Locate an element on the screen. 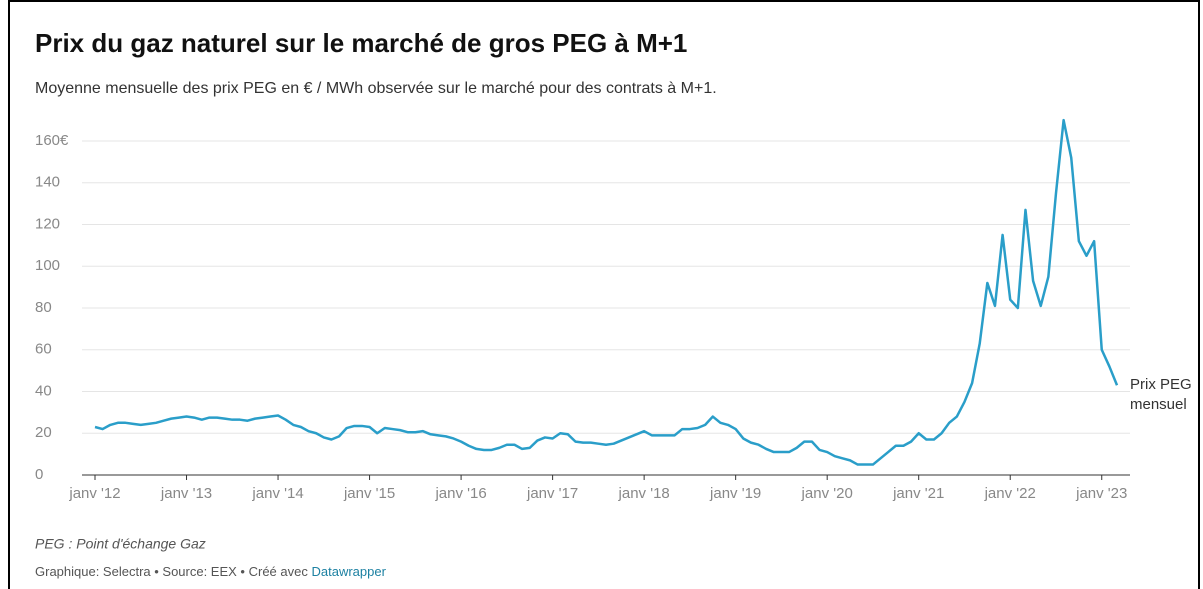 This screenshot has width=1203, height=589. y-tick-label: 60 is located at coordinates (43, 349).